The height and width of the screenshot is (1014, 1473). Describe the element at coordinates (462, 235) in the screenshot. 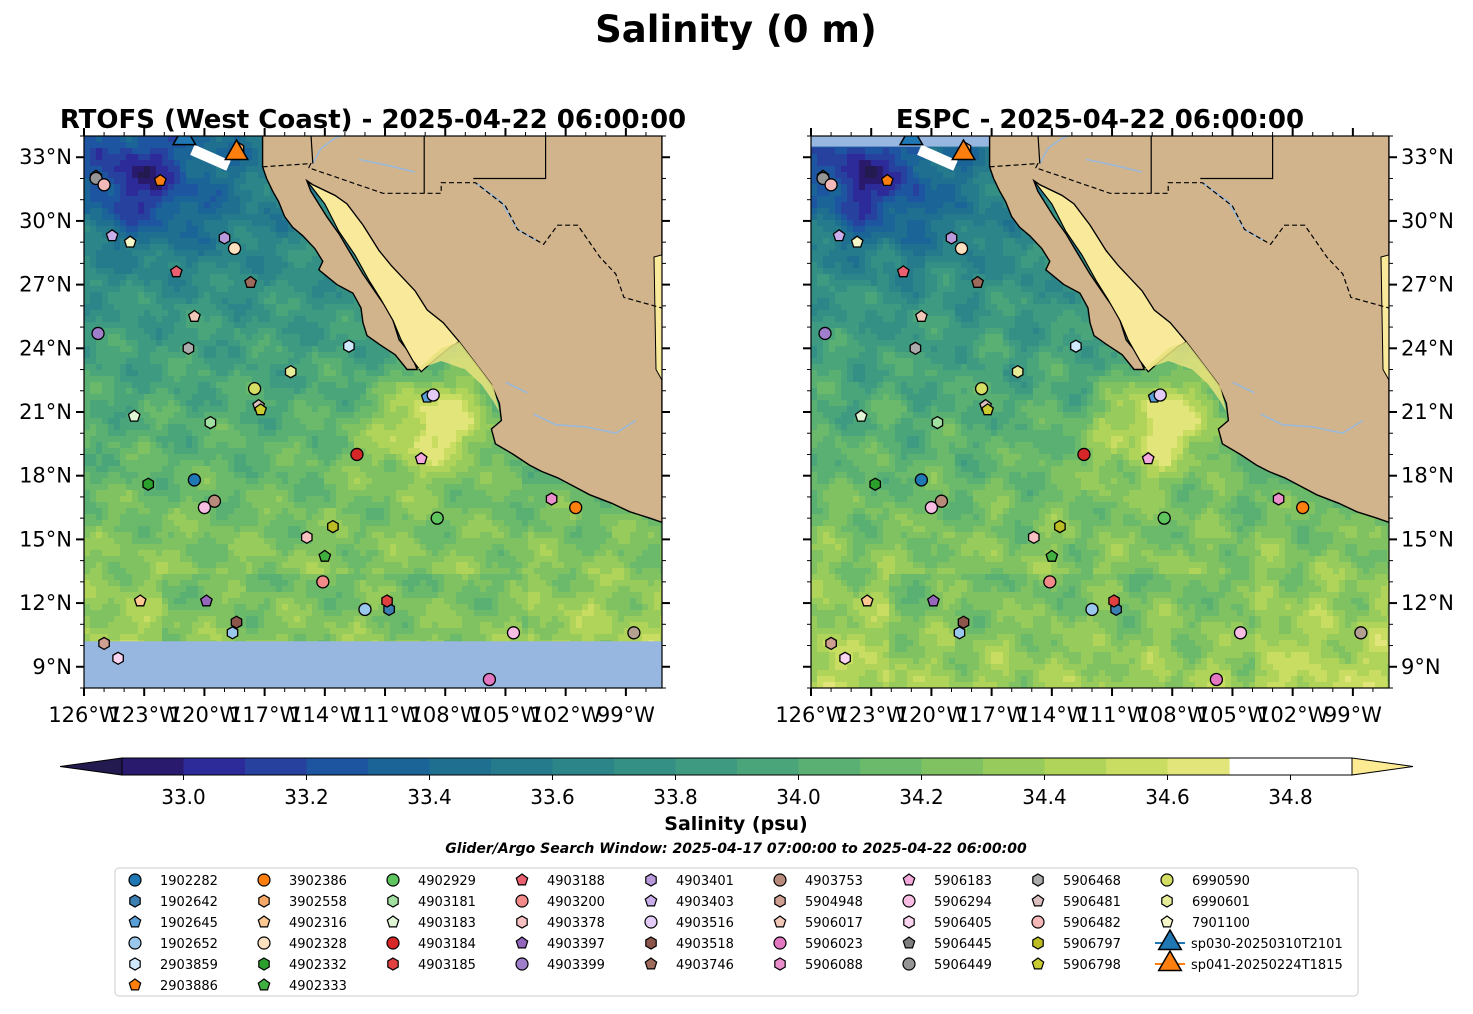

I see `country-border` at that location.